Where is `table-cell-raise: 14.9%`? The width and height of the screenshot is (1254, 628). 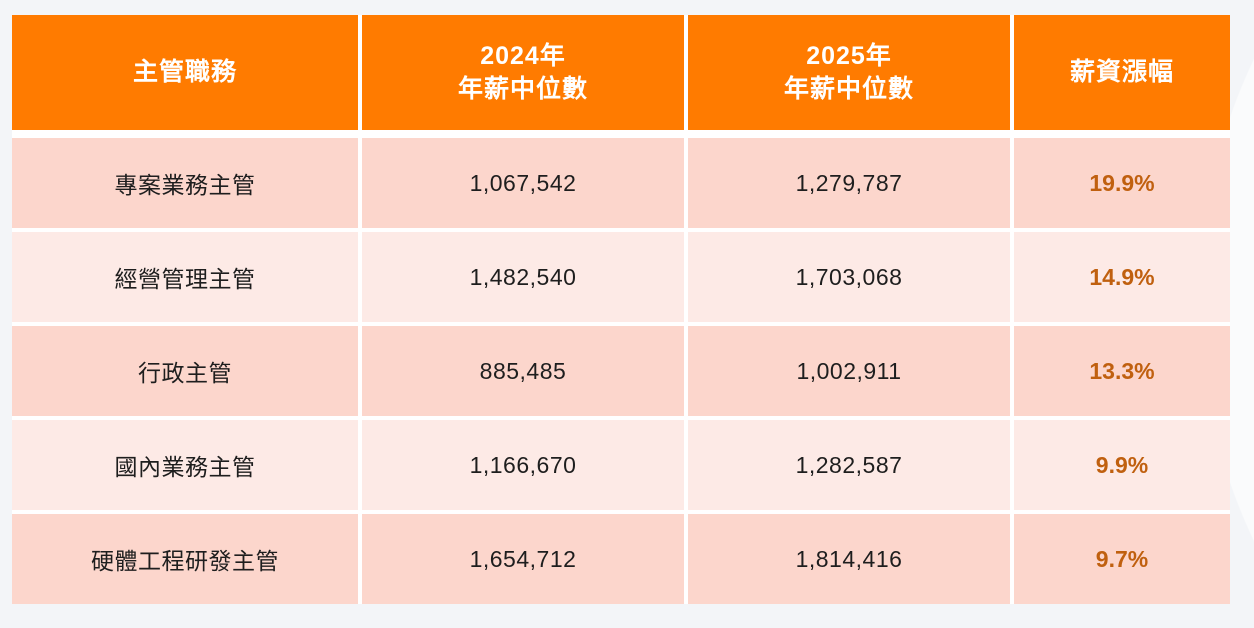
table-cell-raise: 14.9% is located at coordinates (1122, 277).